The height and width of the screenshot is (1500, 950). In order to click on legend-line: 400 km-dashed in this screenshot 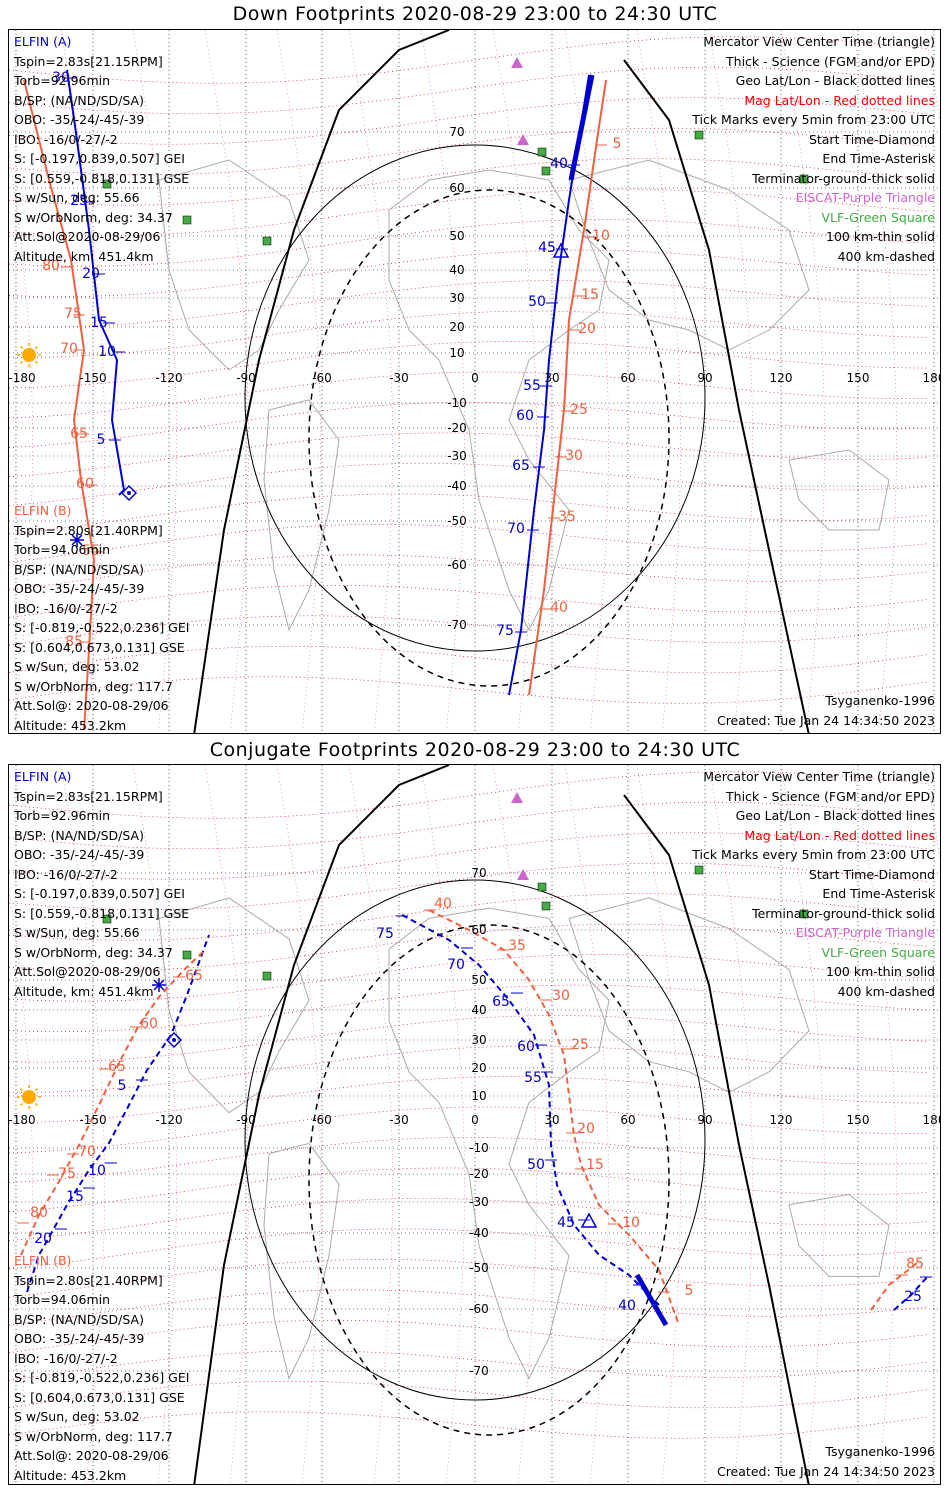, I will do `click(886, 256)`.